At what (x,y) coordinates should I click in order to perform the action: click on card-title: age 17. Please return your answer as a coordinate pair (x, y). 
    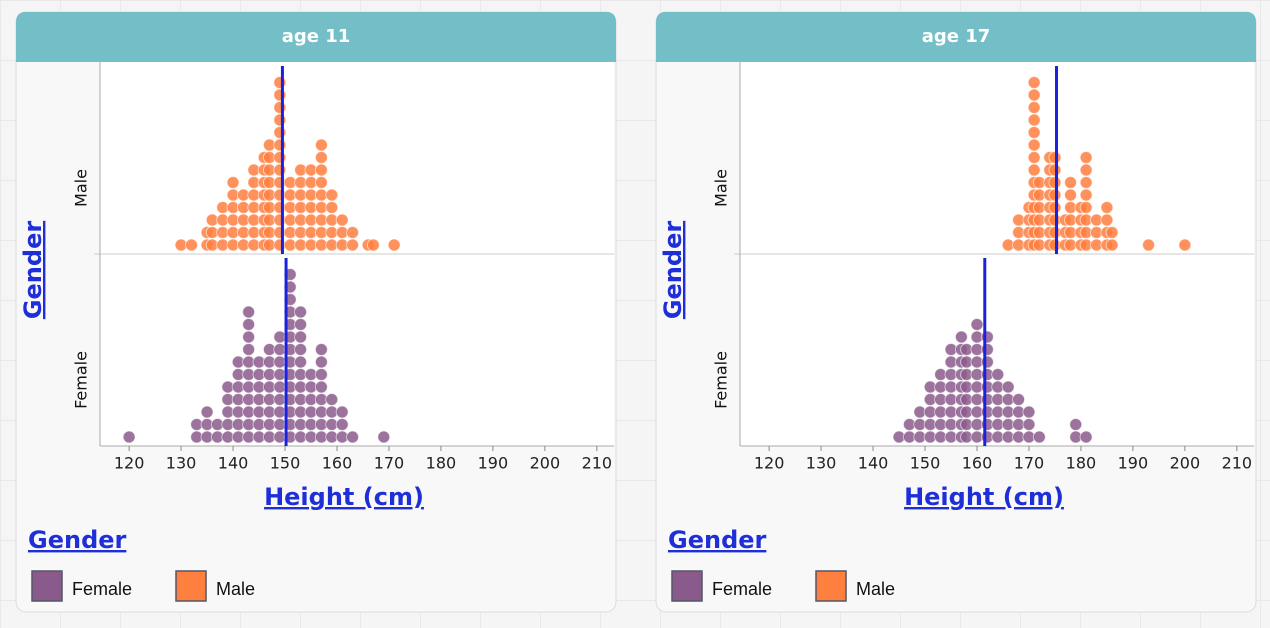
    Looking at the image, I should click on (956, 36).